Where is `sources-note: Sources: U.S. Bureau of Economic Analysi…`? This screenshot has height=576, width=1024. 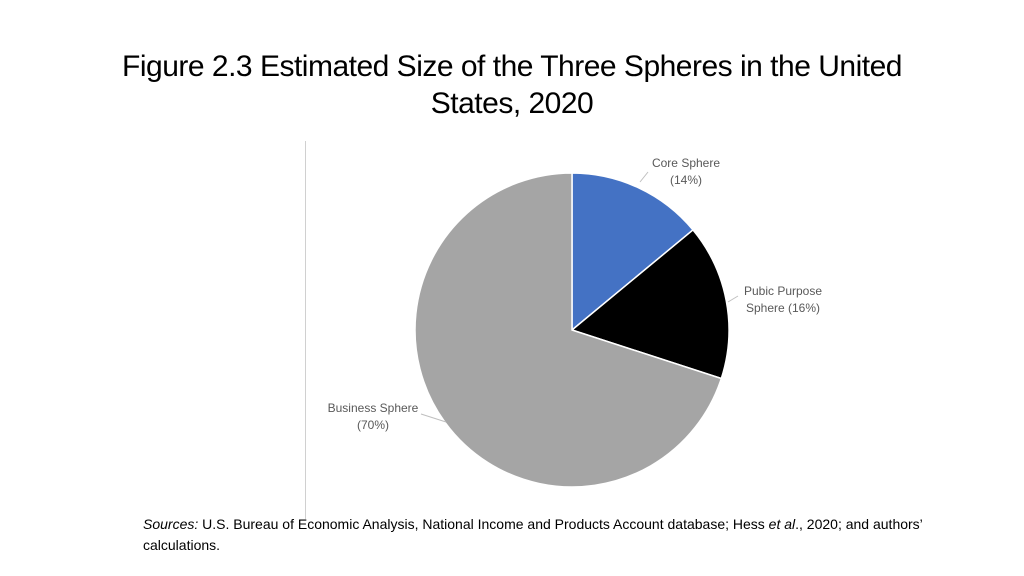
sources-note: Sources: U.S. Bureau of Economic Analysi… is located at coordinates (553, 535).